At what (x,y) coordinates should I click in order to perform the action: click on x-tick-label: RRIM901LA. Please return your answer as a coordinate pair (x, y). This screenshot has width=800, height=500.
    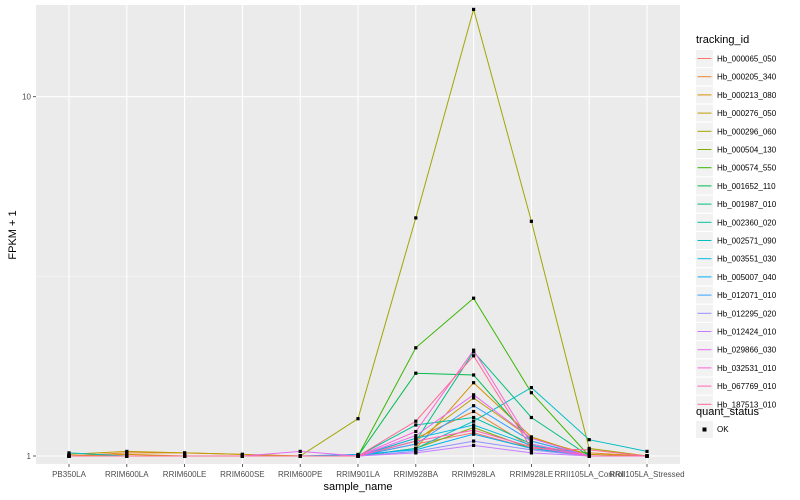
    Looking at the image, I should click on (358, 474).